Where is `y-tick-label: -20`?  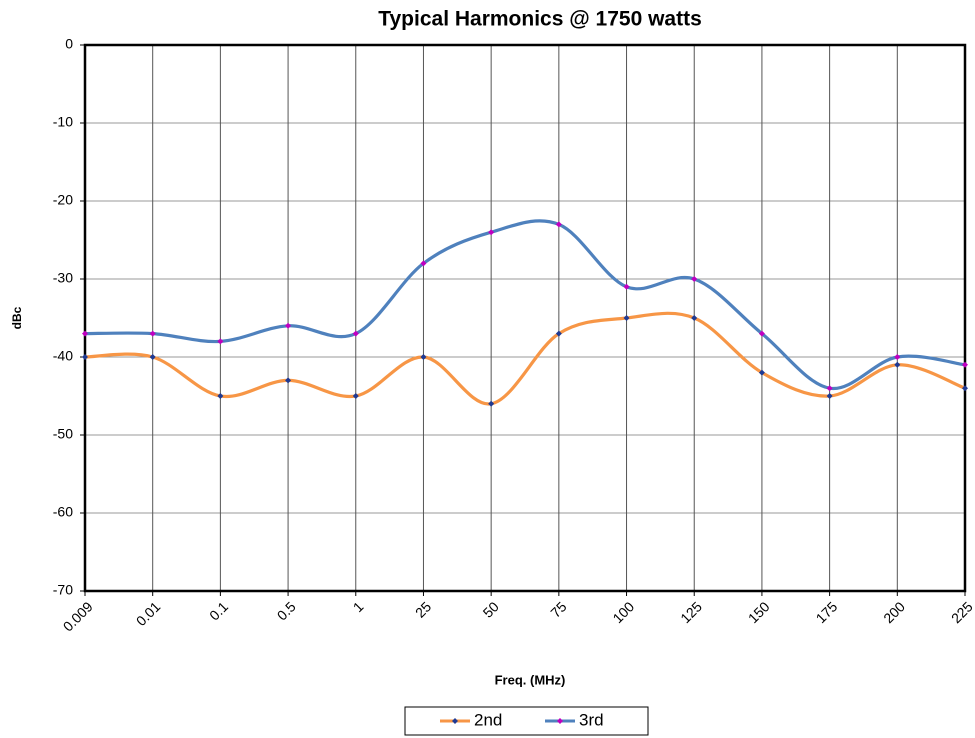
y-tick-label: -20 is located at coordinates (63, 200).